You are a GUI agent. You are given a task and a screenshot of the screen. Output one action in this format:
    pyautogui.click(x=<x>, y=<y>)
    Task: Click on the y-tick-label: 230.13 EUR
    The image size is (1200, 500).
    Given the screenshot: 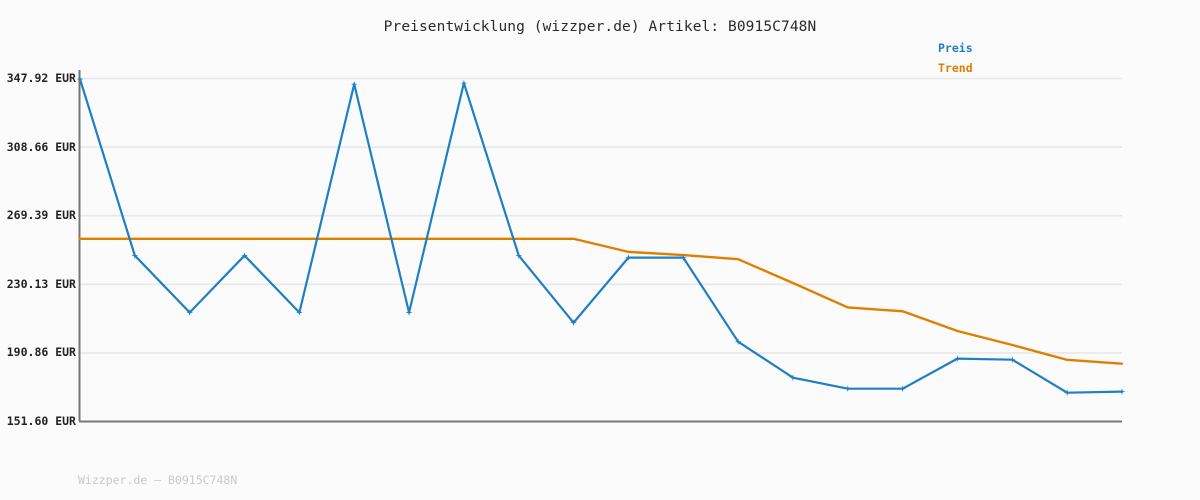 What is the action you would take?
    pyautogui.click(x=41, y=283)
    